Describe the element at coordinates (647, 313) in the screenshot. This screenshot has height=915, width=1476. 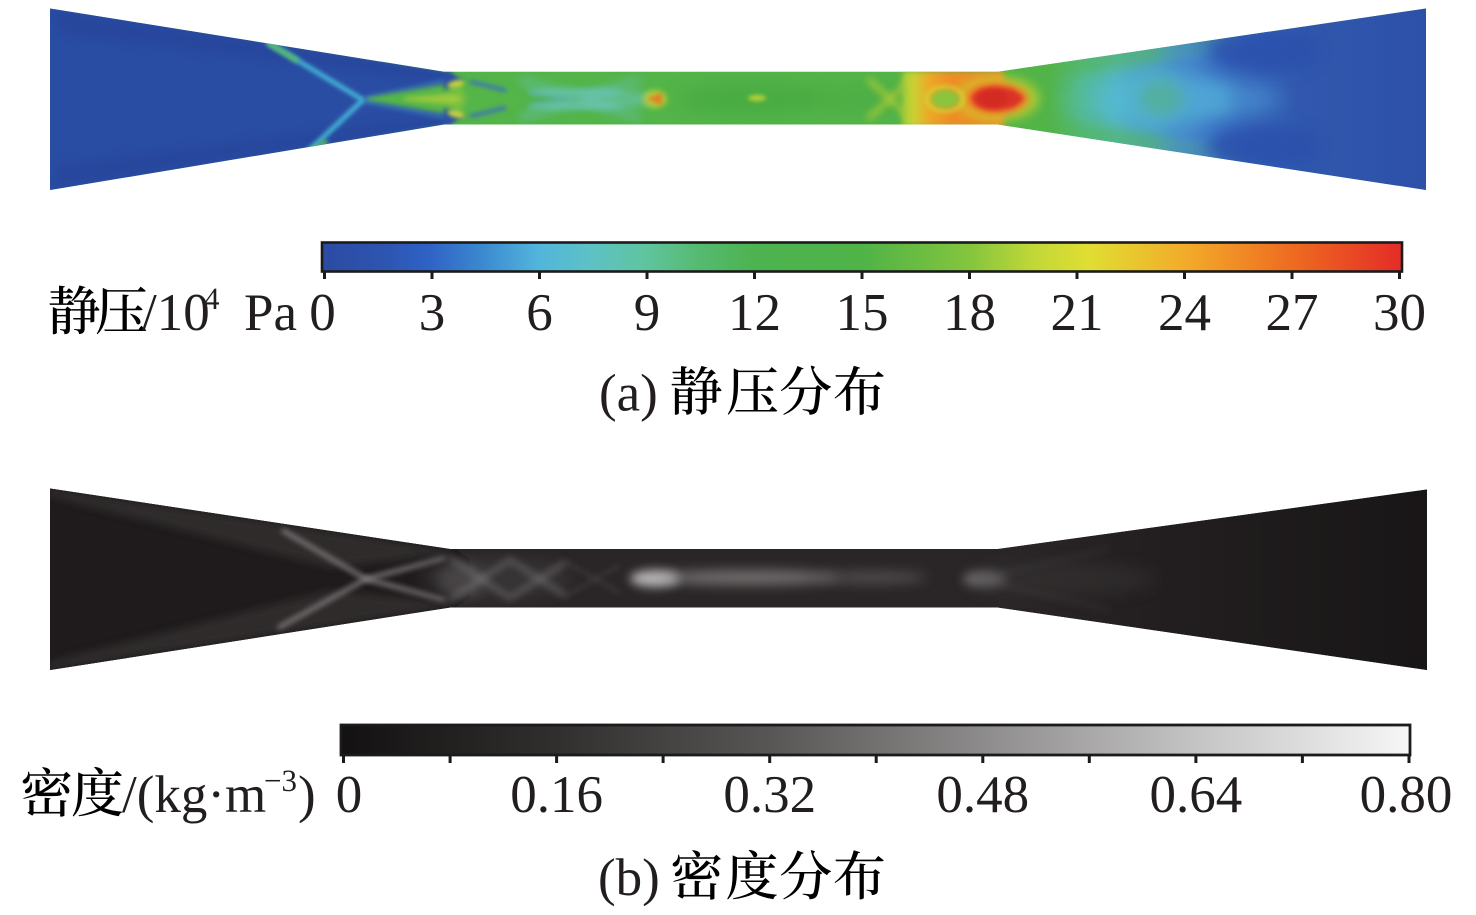
I see `svg-text: 9` at that location.